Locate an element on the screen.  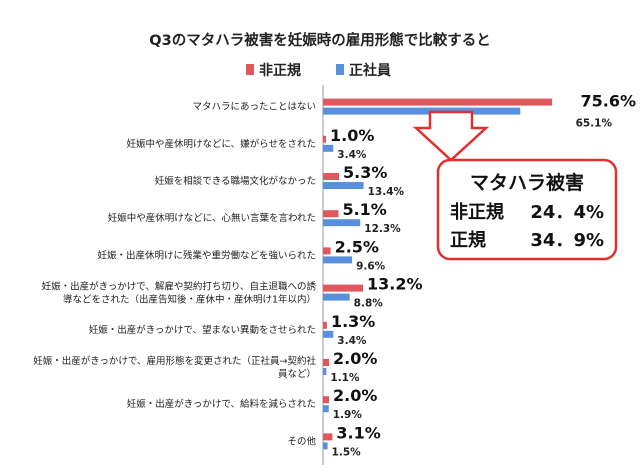
category-label: 妊娠・出産休明けに残業や重労働などを強いられた is located at coordinates (206, 255).